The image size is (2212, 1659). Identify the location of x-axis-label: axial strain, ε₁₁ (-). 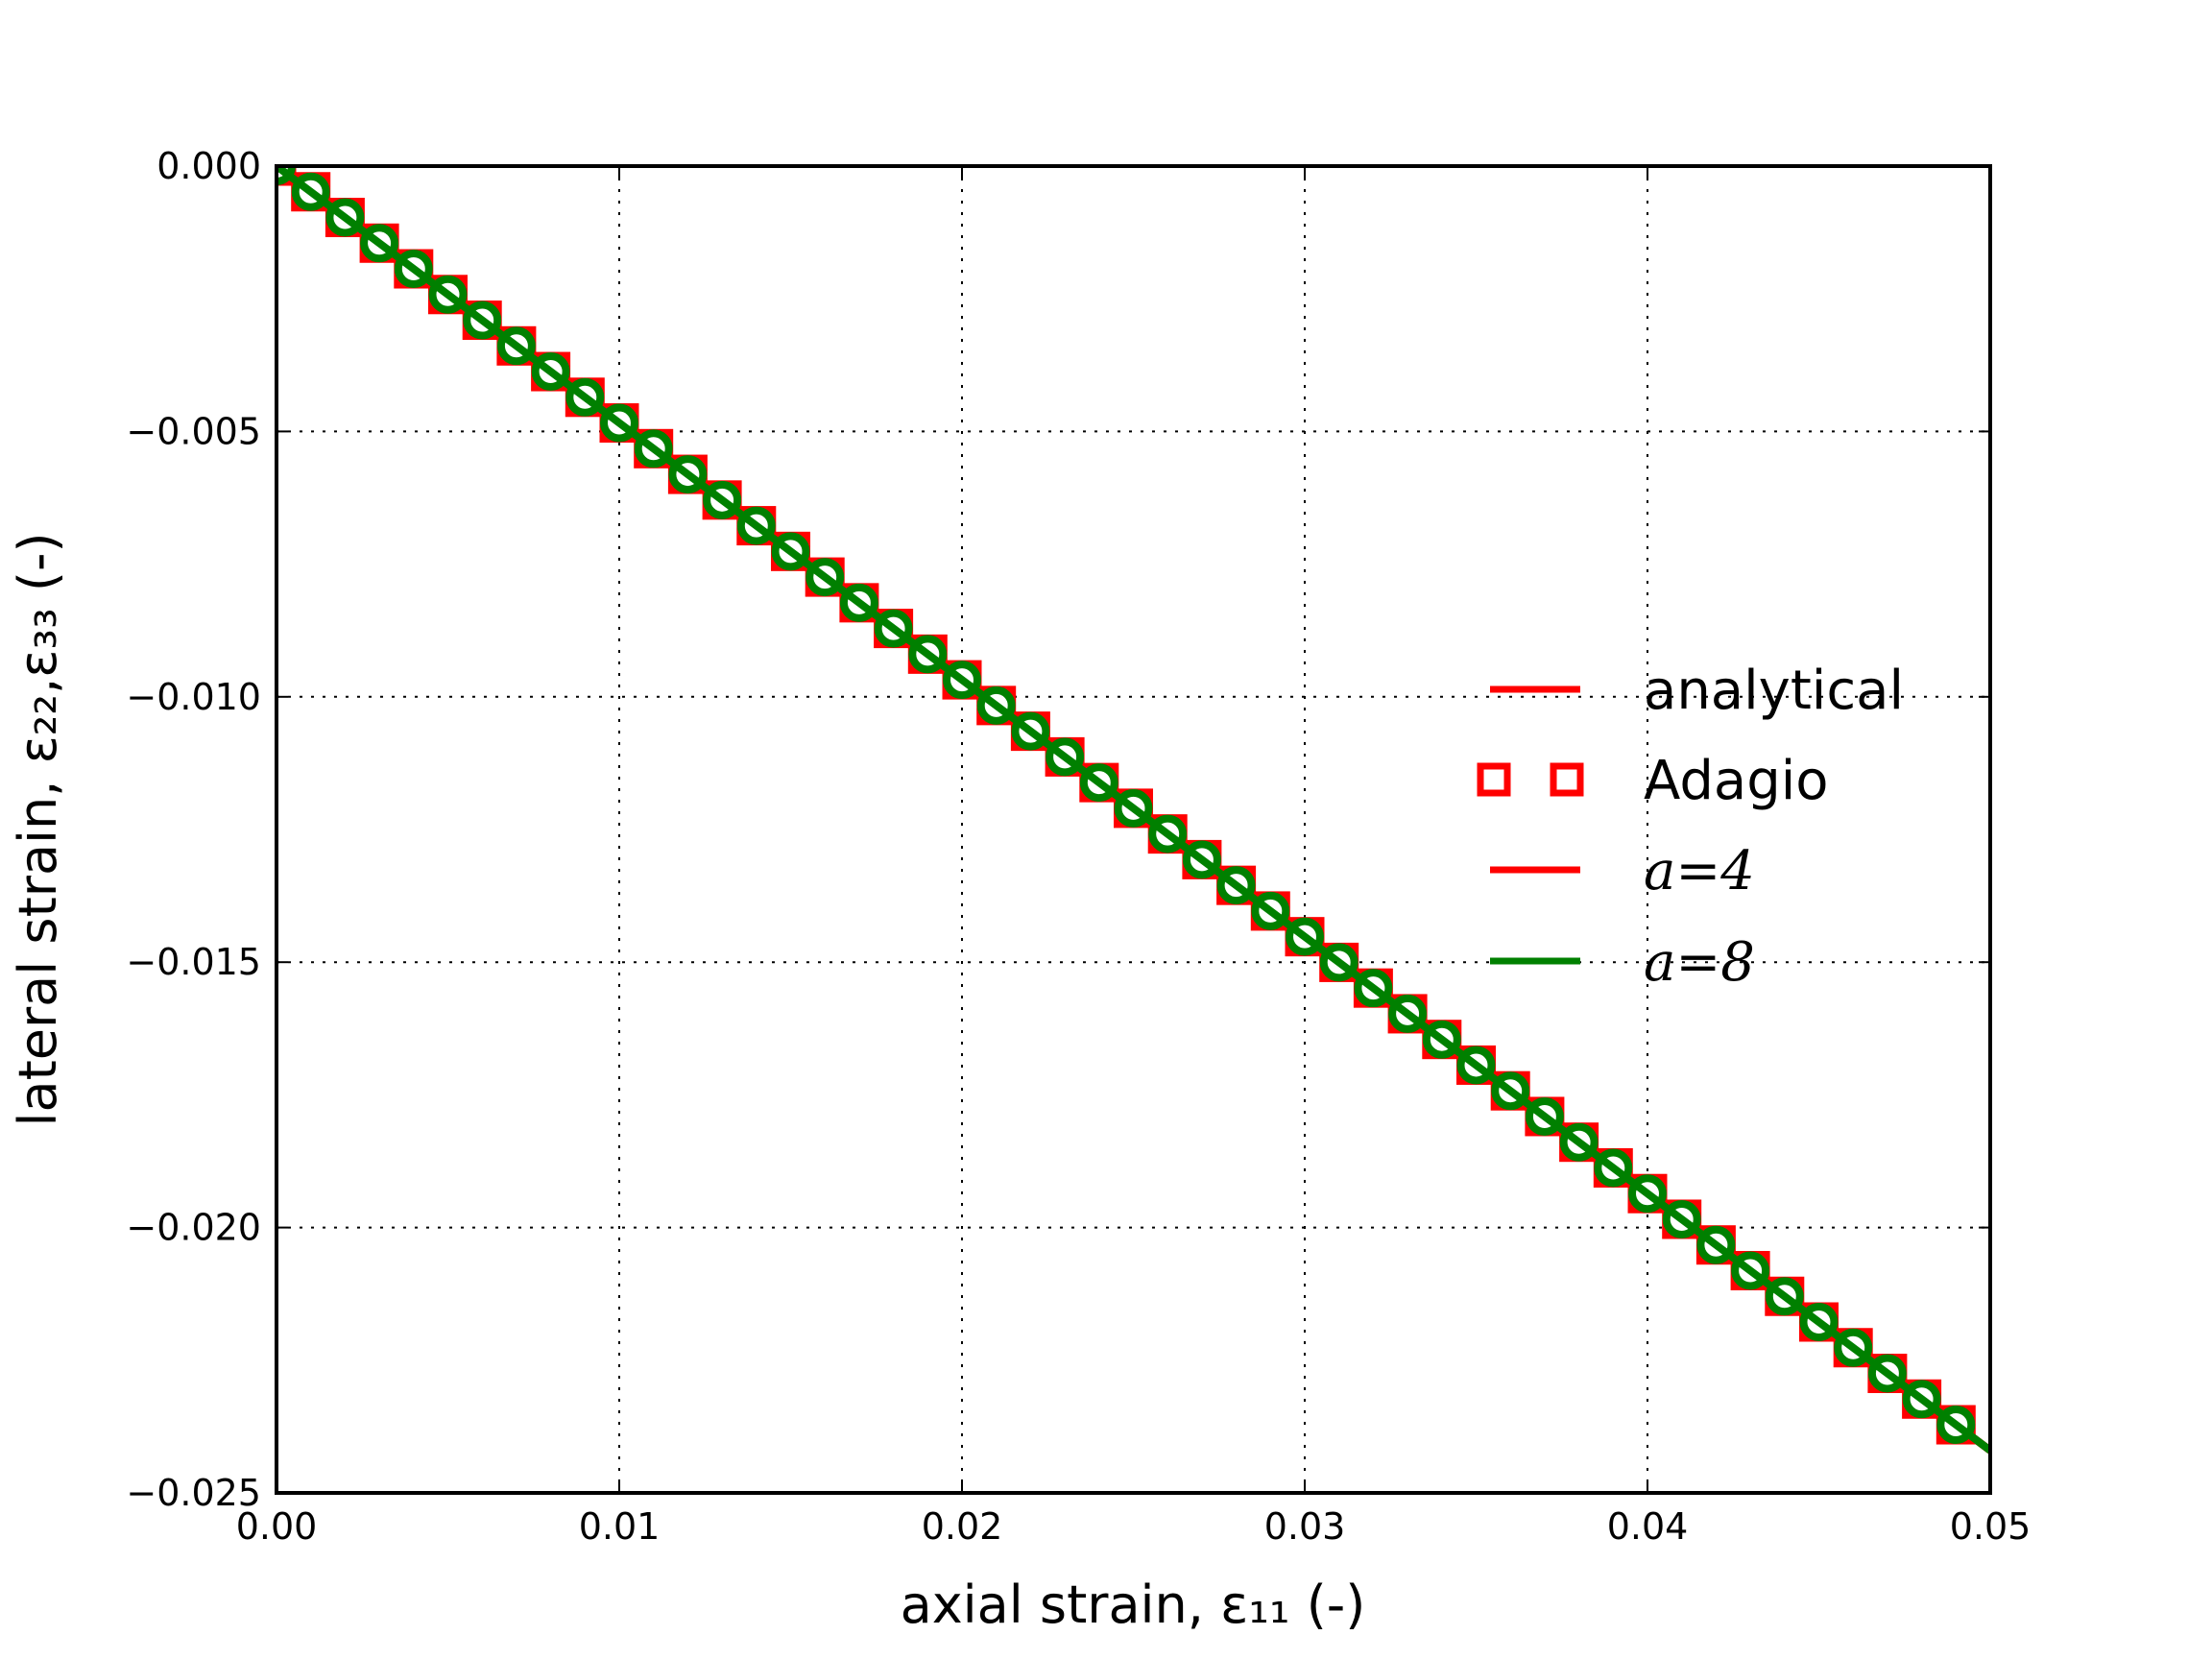
(1133, 1605).